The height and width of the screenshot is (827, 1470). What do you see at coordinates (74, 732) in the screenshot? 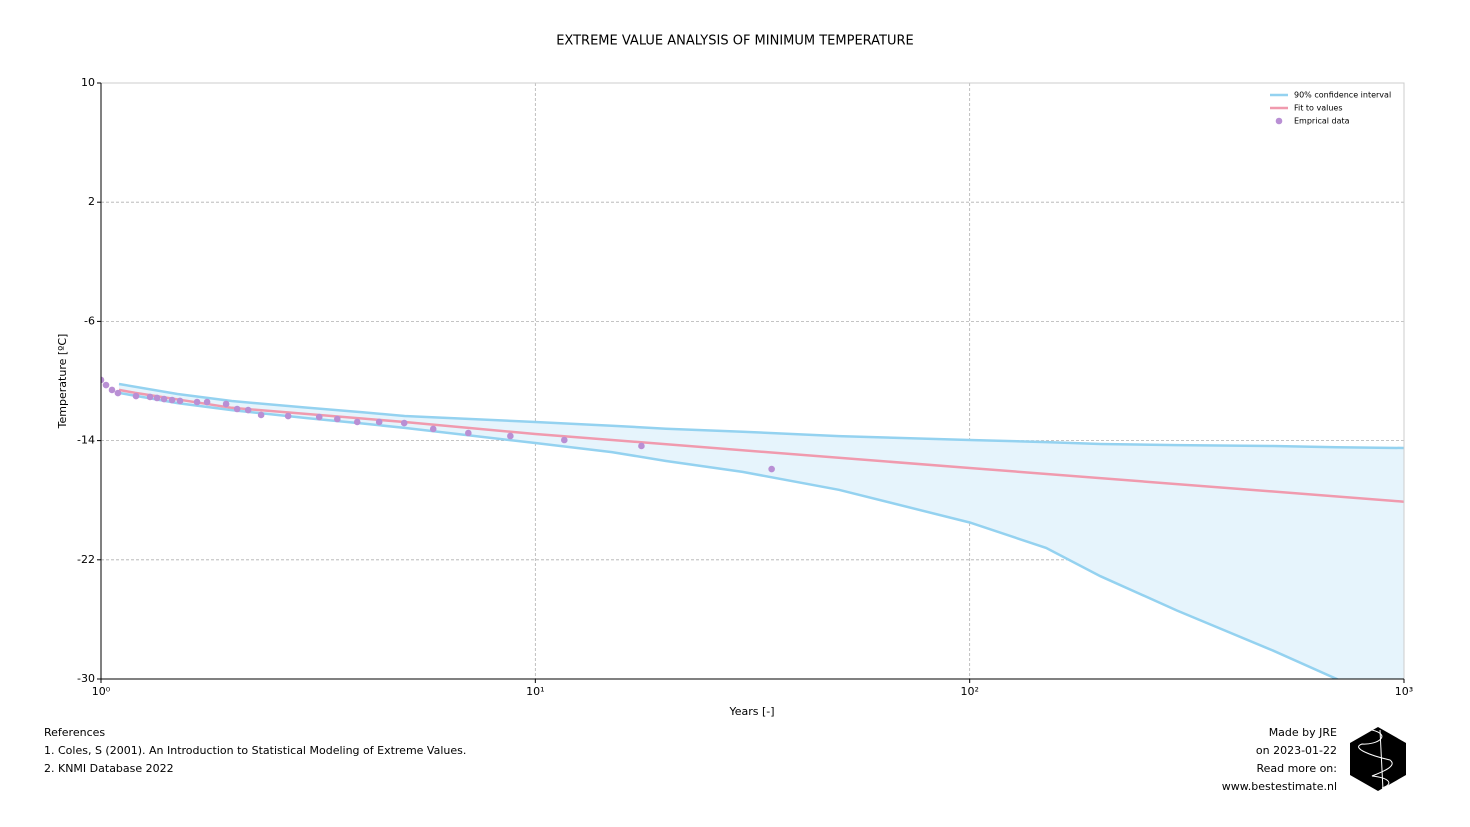
I see `references-heading: References` at bounding box center [74, 732].